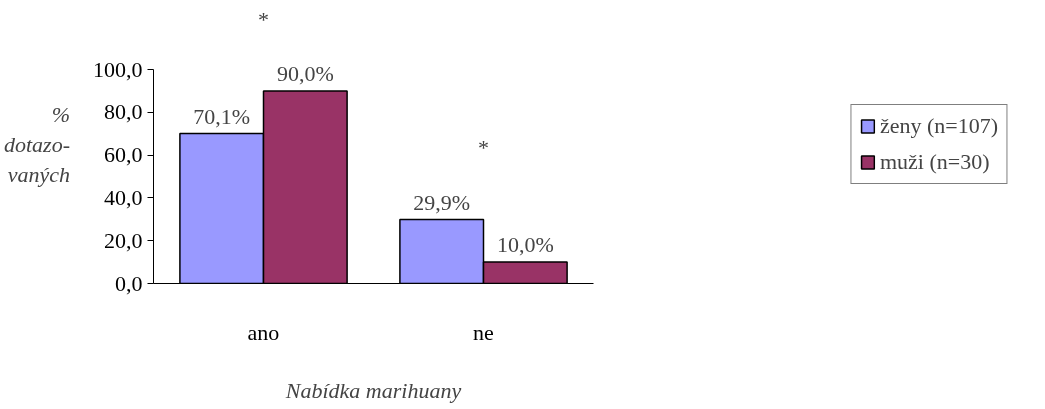 The image size is (1045, 409). Describe the element at coordinates (123, 155) in the screenshot. I see `y-tick-label: 60,0` at that location.